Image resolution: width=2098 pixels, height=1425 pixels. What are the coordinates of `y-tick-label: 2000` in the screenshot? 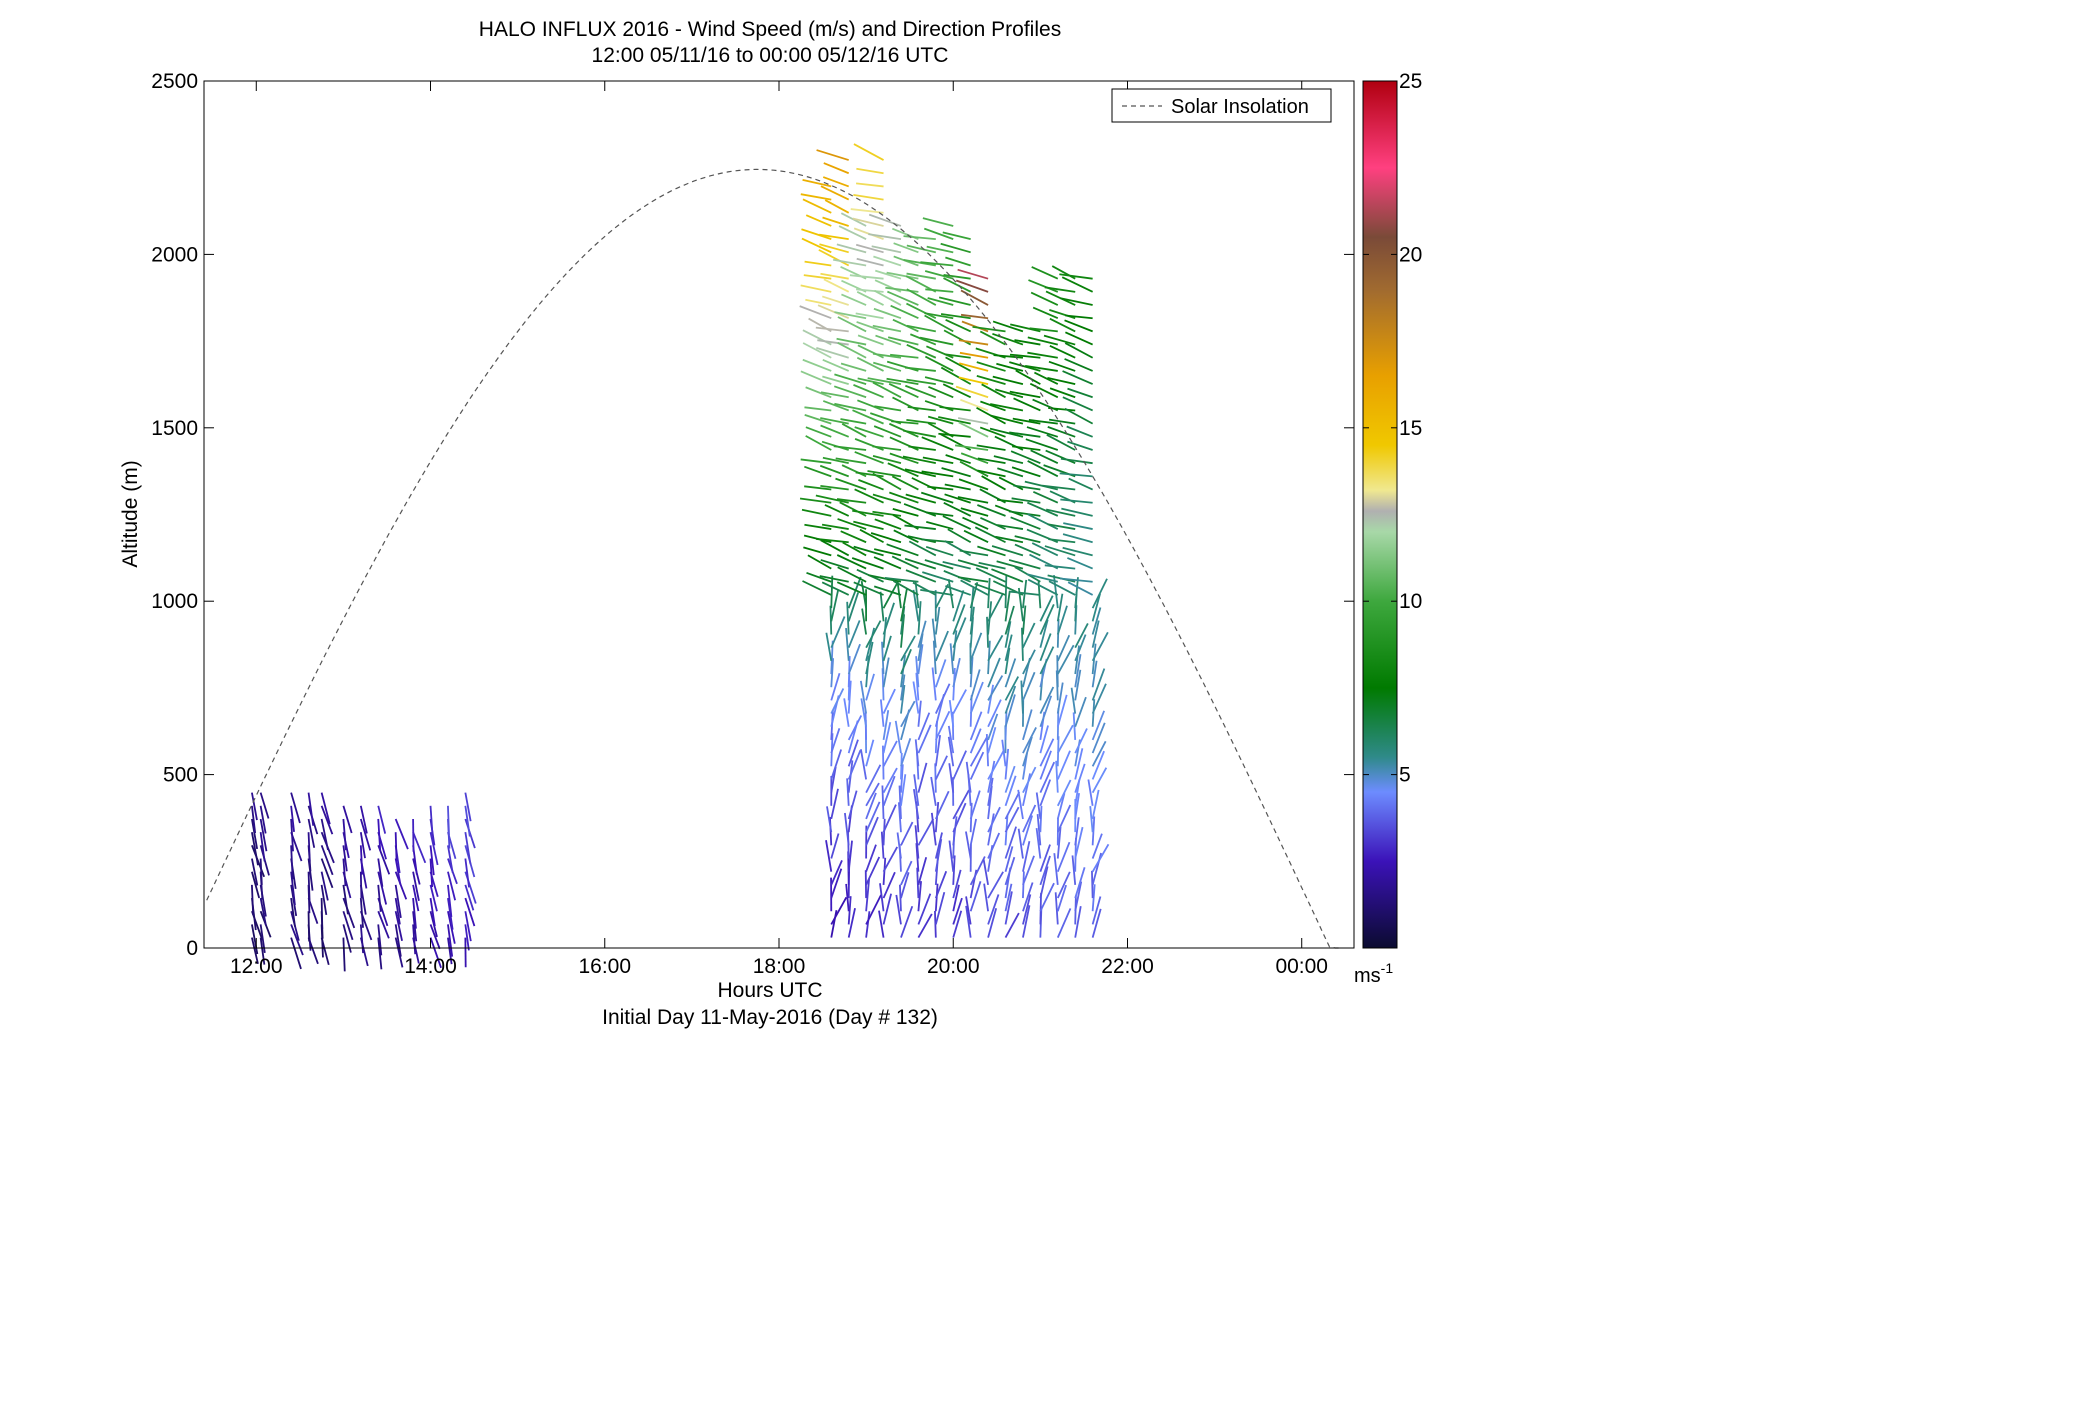 It's located at (174, 254).